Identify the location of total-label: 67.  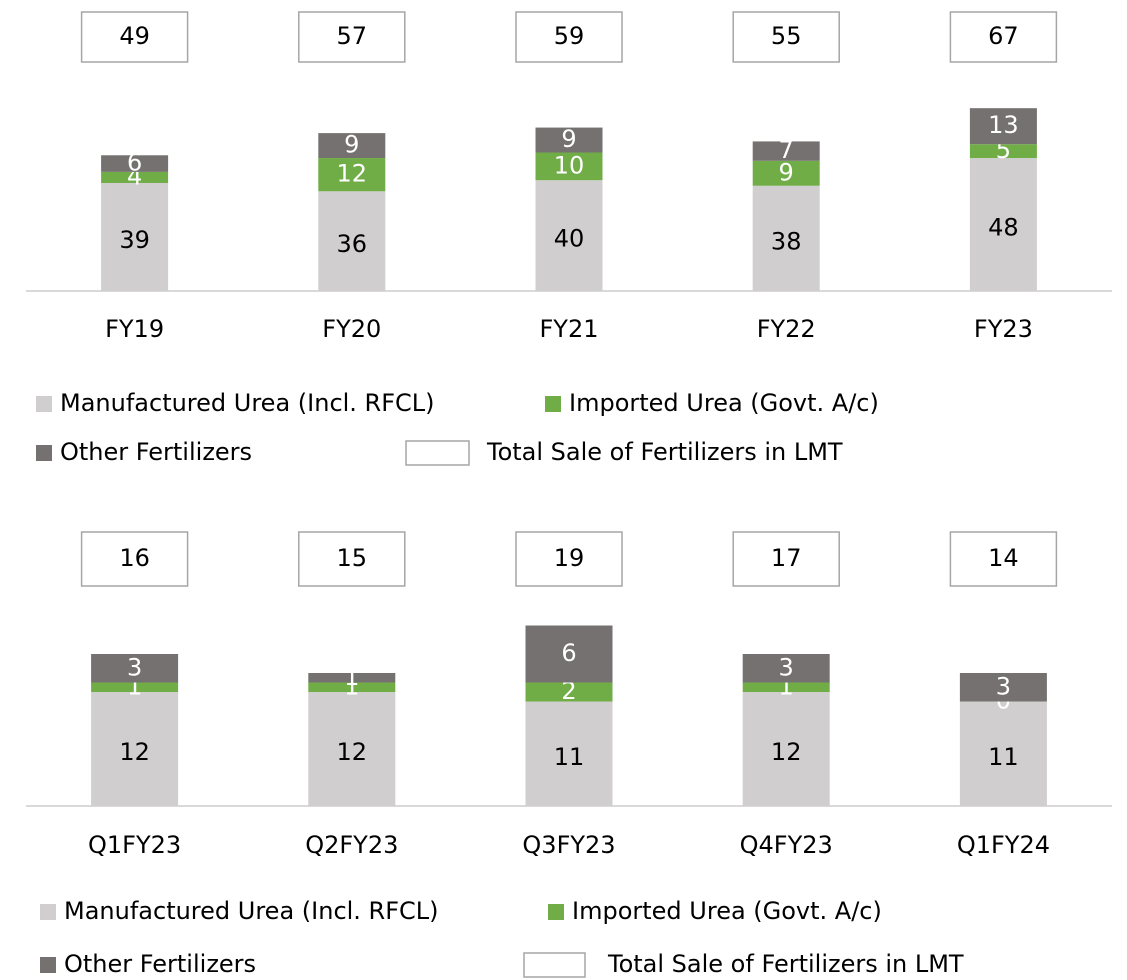
(1003, 36).